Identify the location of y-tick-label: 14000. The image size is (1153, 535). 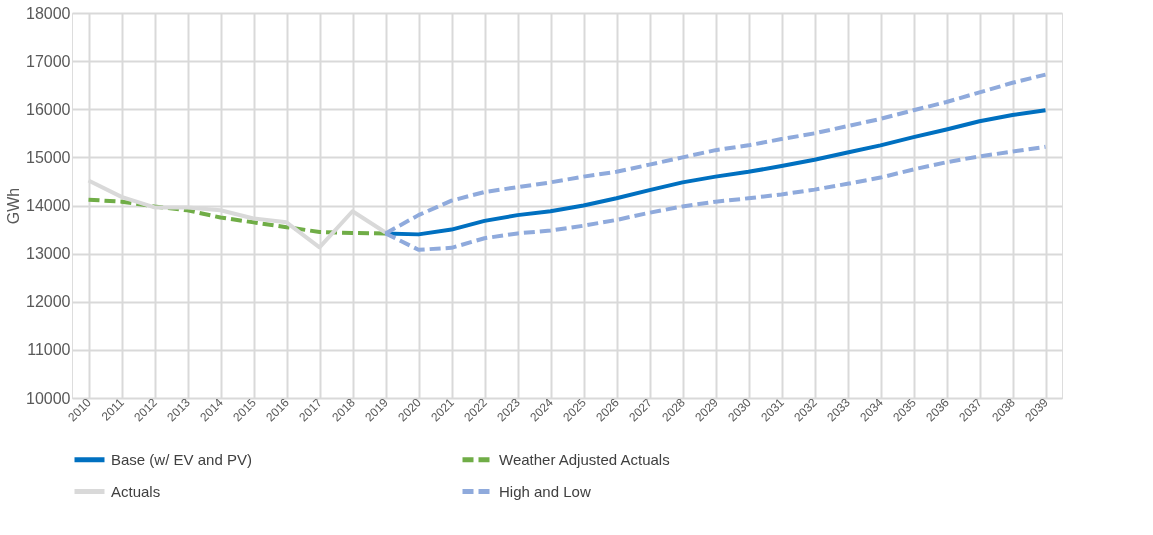
(48, 205).